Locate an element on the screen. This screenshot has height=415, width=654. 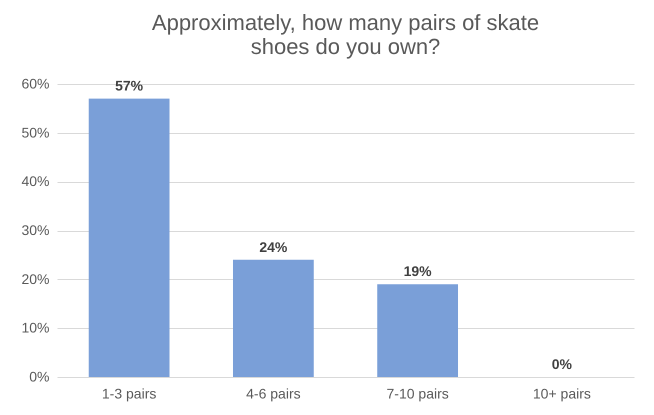
x-tick-label: 10+ pairs is located at coordinates (561, 394).